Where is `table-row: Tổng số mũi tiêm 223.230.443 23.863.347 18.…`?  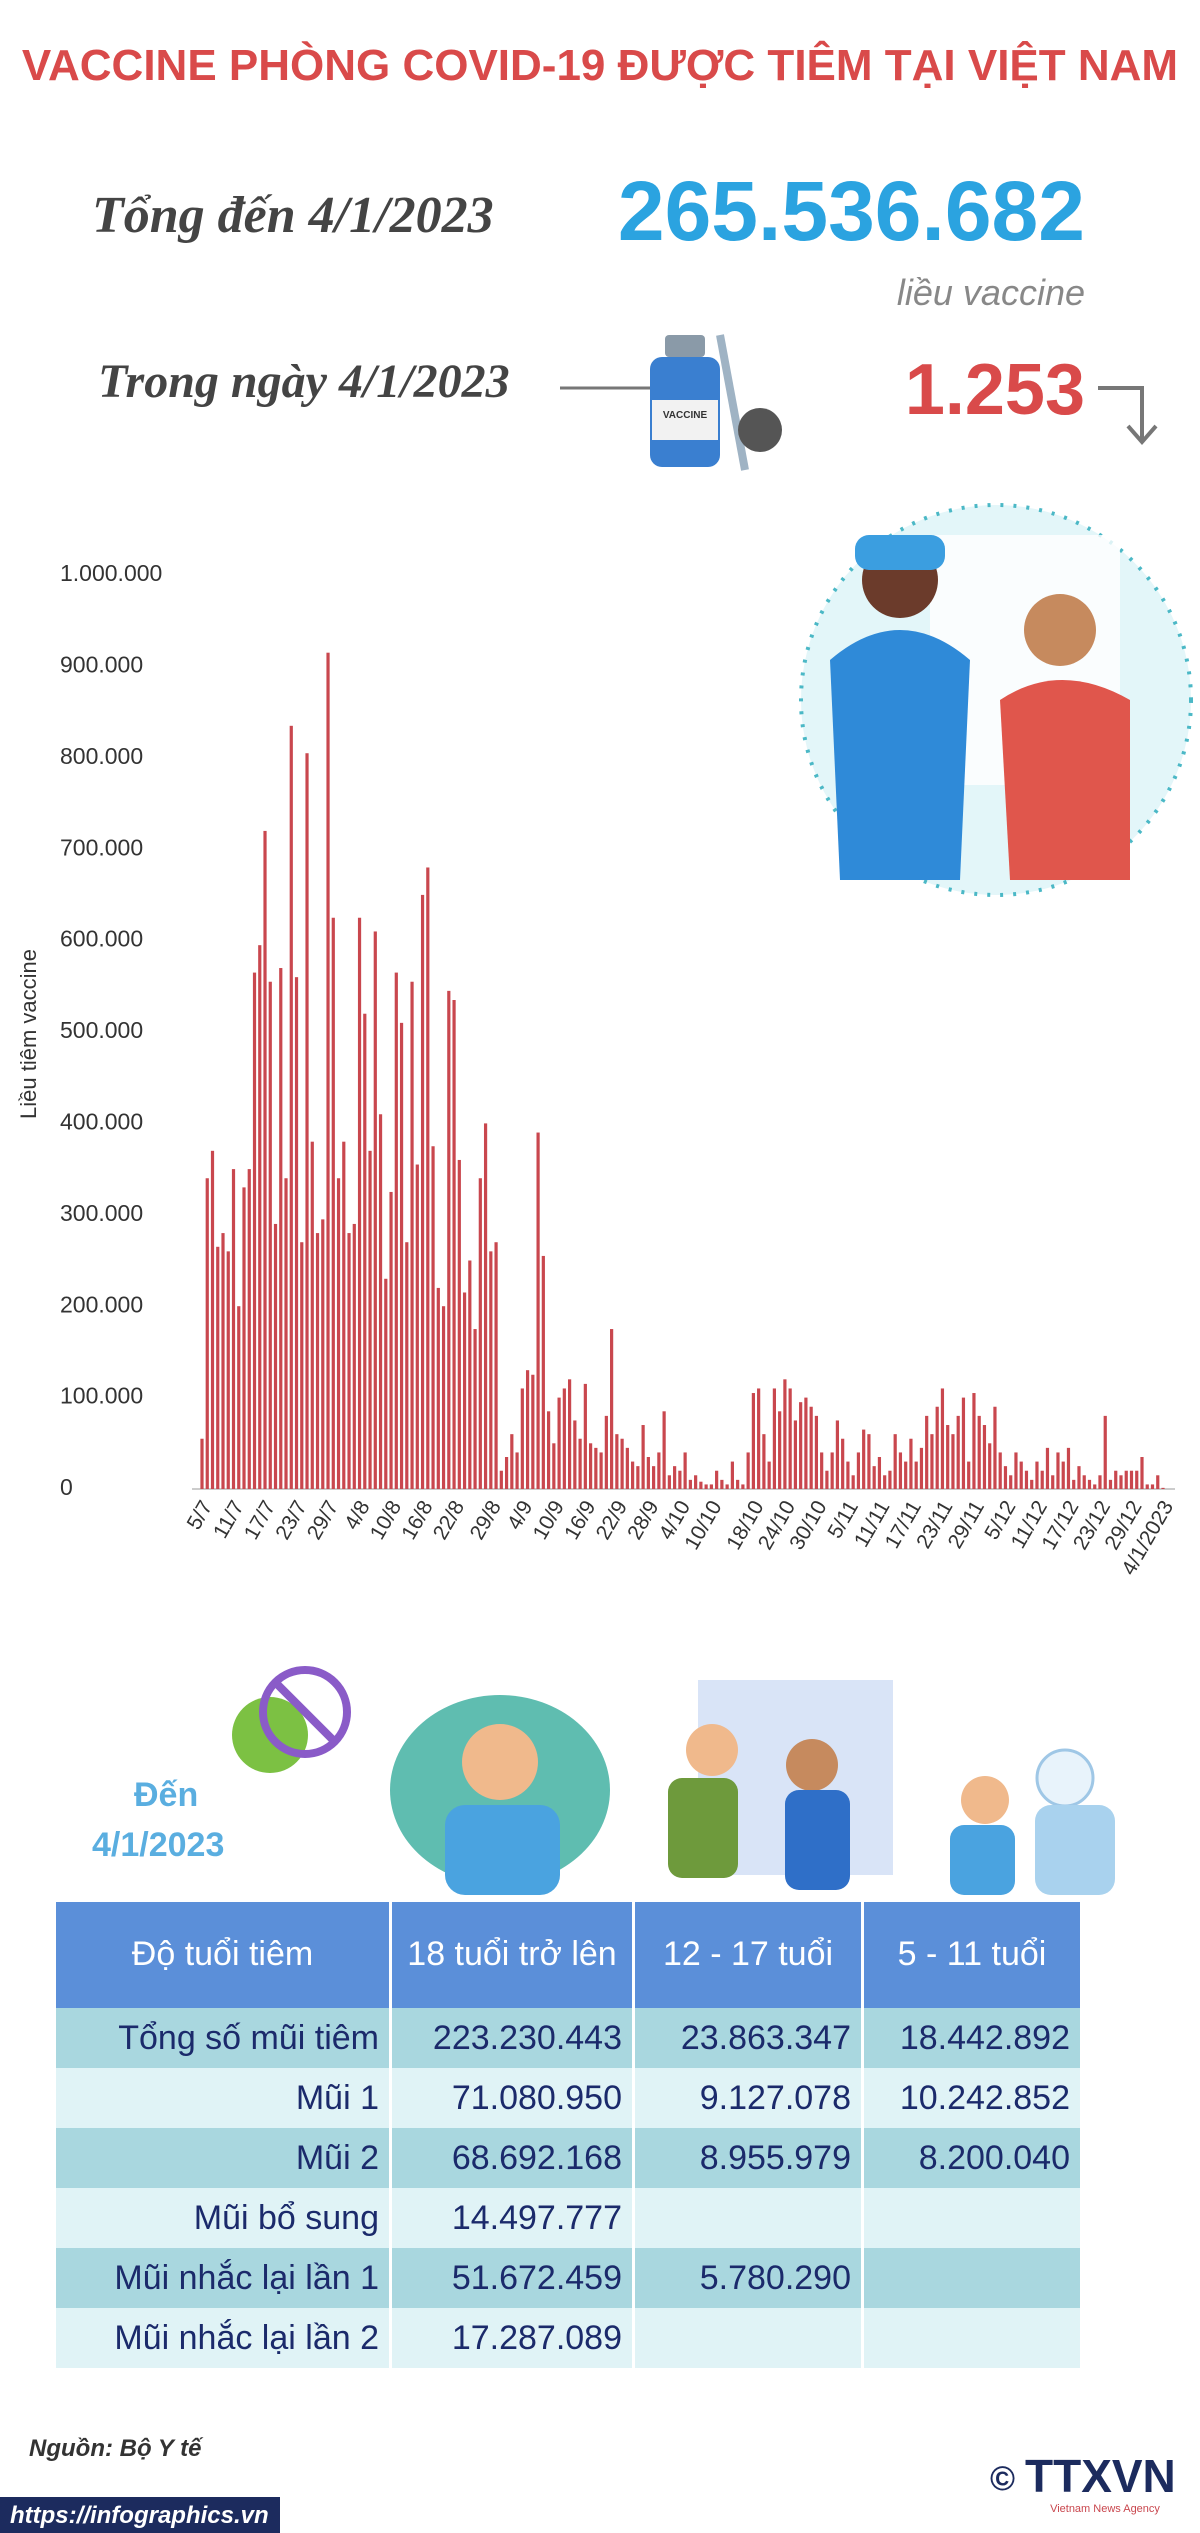
table-row: Tổng số mũi tiêm 223.230.443 23.863.347 18.… is located at coordinates (568, 2038).